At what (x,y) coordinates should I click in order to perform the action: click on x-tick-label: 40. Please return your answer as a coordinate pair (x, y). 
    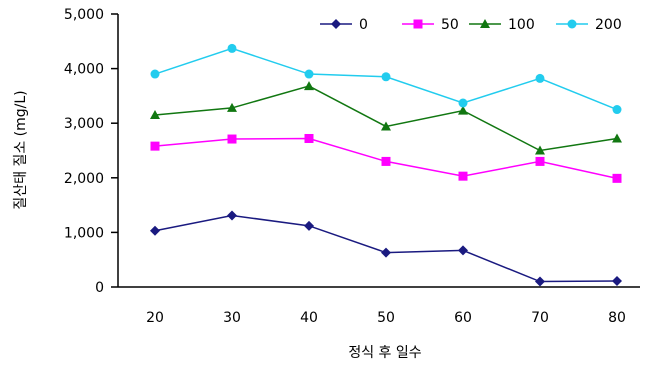
    Looking at the image, I should click on (309, 318).